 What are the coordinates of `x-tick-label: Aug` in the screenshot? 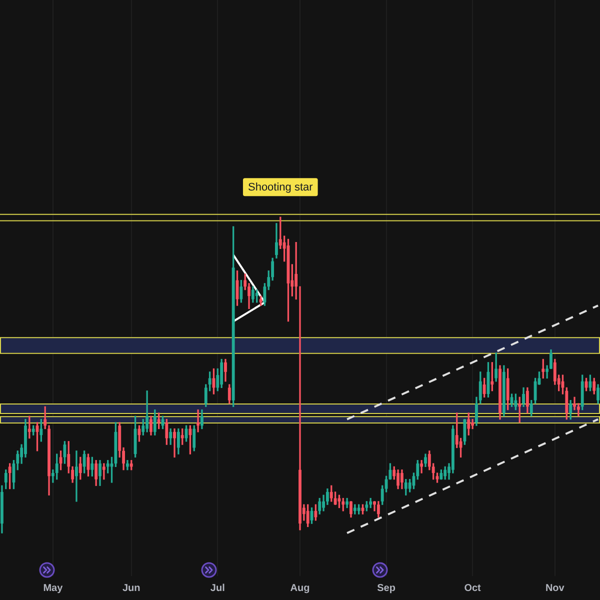 It's located at (300, 588).